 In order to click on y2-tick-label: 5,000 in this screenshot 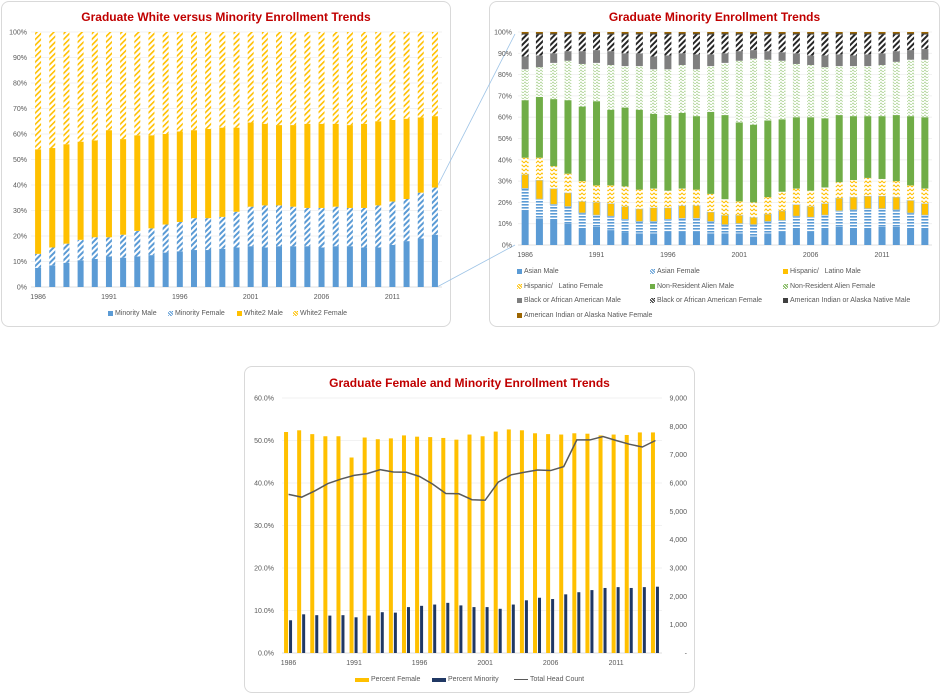, I will do `click(678, 512)`.